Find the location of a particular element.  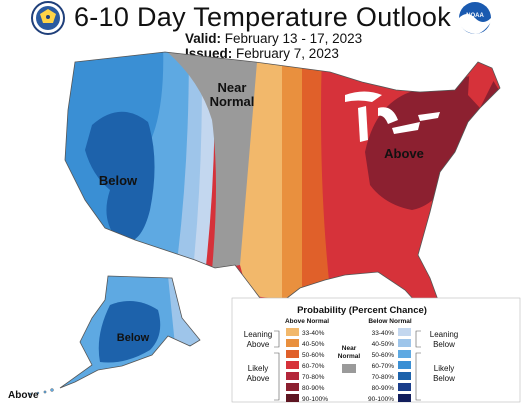

legend-above-range: 70-80% is located at coordinates (313, 377).